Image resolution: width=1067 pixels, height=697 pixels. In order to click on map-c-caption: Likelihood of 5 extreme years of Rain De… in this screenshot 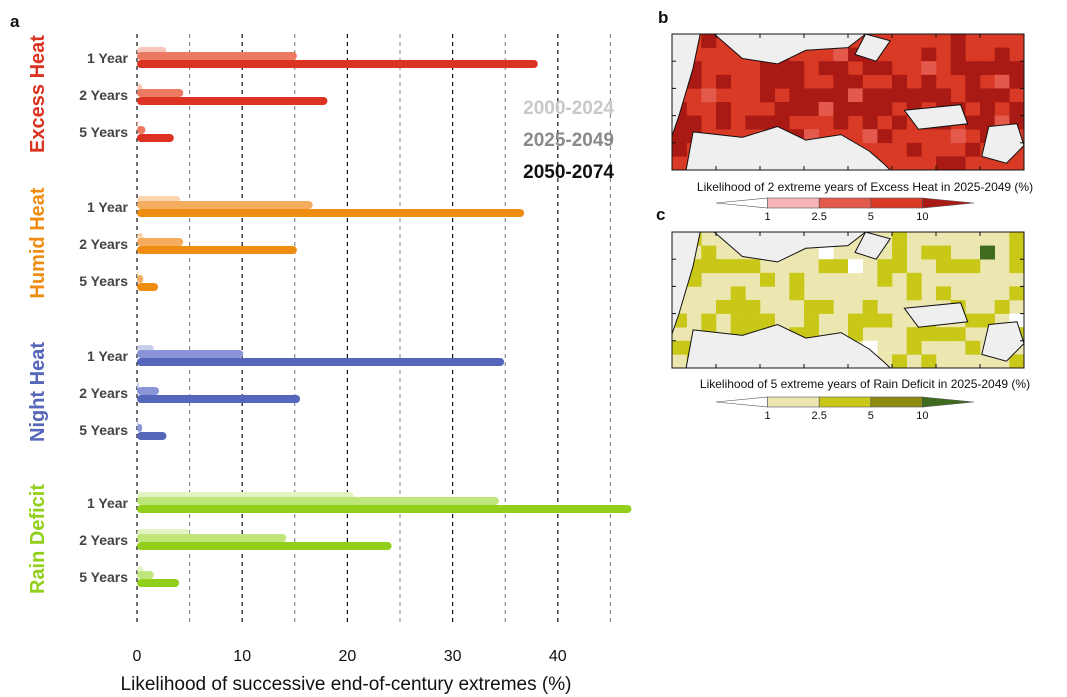, I will do `click(865, 384)`.